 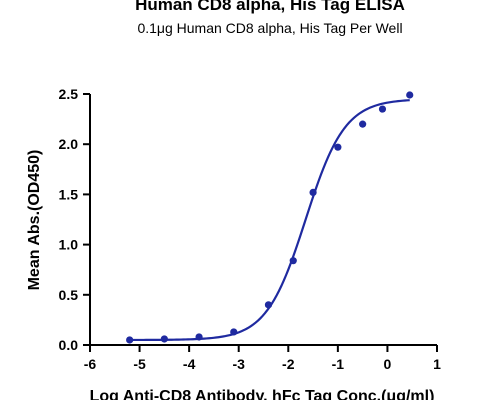 What do you see at coordinates (69, 245) in the screenshot?
I see `y-tick-label: 1.0` at bounding box center [69, 245].